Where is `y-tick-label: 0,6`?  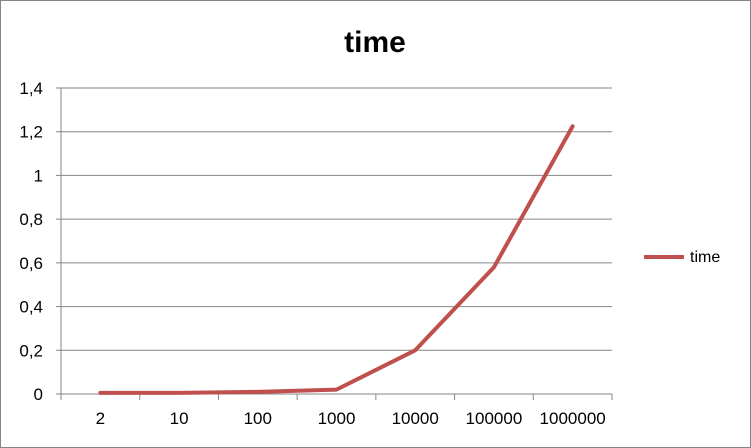
y-tick-label: 0,6 is located at coordinates (31, 263).